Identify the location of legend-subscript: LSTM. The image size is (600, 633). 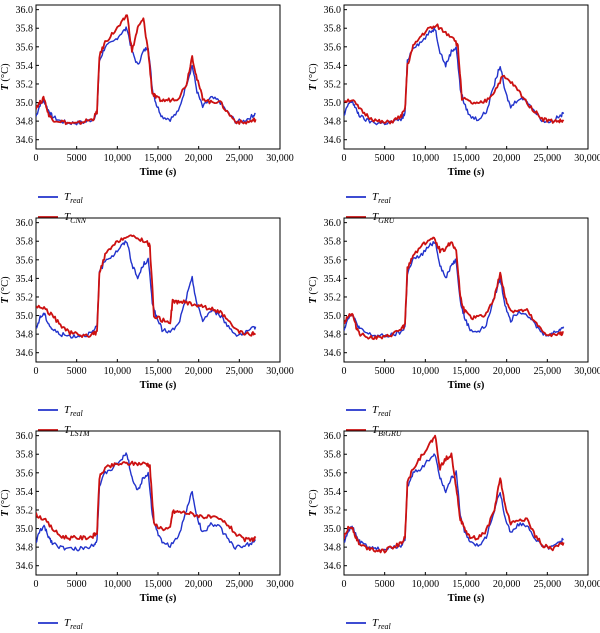
(80, 433).